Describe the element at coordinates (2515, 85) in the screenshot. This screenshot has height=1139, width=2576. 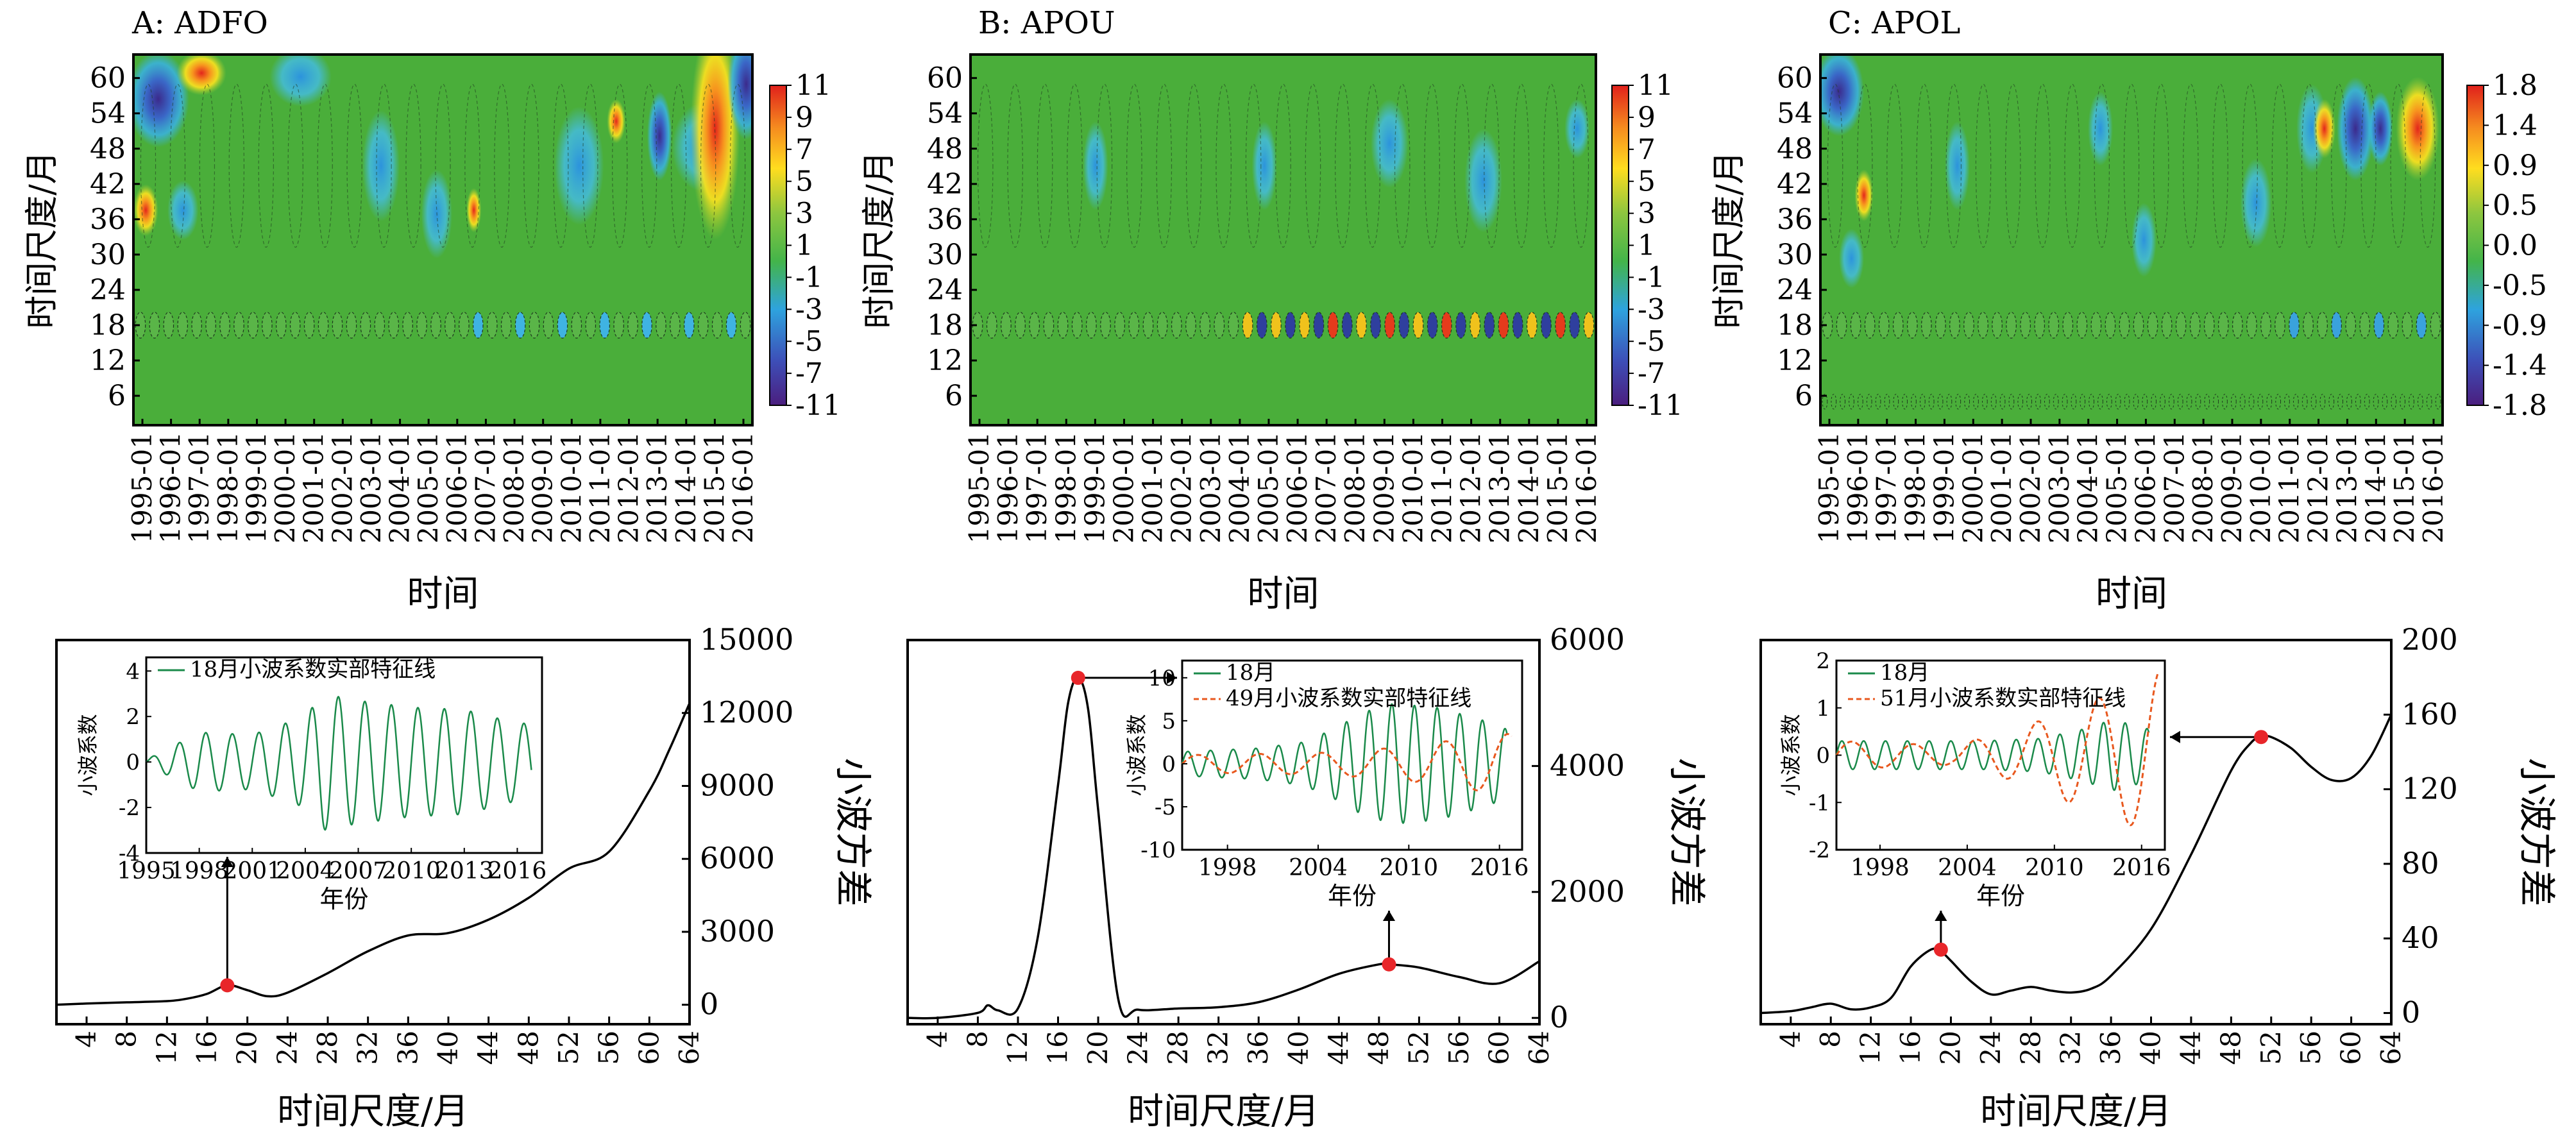
I see `colorbar-tick-label: 1.8` at that location.